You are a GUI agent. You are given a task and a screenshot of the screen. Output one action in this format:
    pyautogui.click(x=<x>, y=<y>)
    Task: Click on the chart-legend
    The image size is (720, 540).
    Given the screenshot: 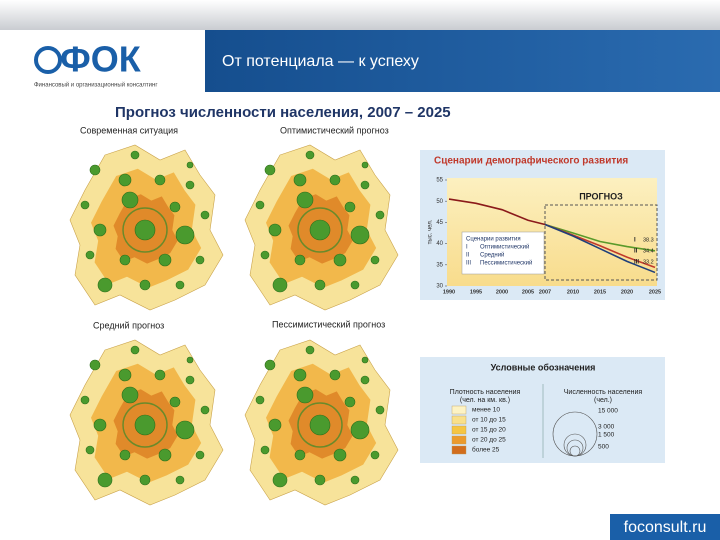 What is the action you would take?
    pyautogui.click(x=503, y=253)
    